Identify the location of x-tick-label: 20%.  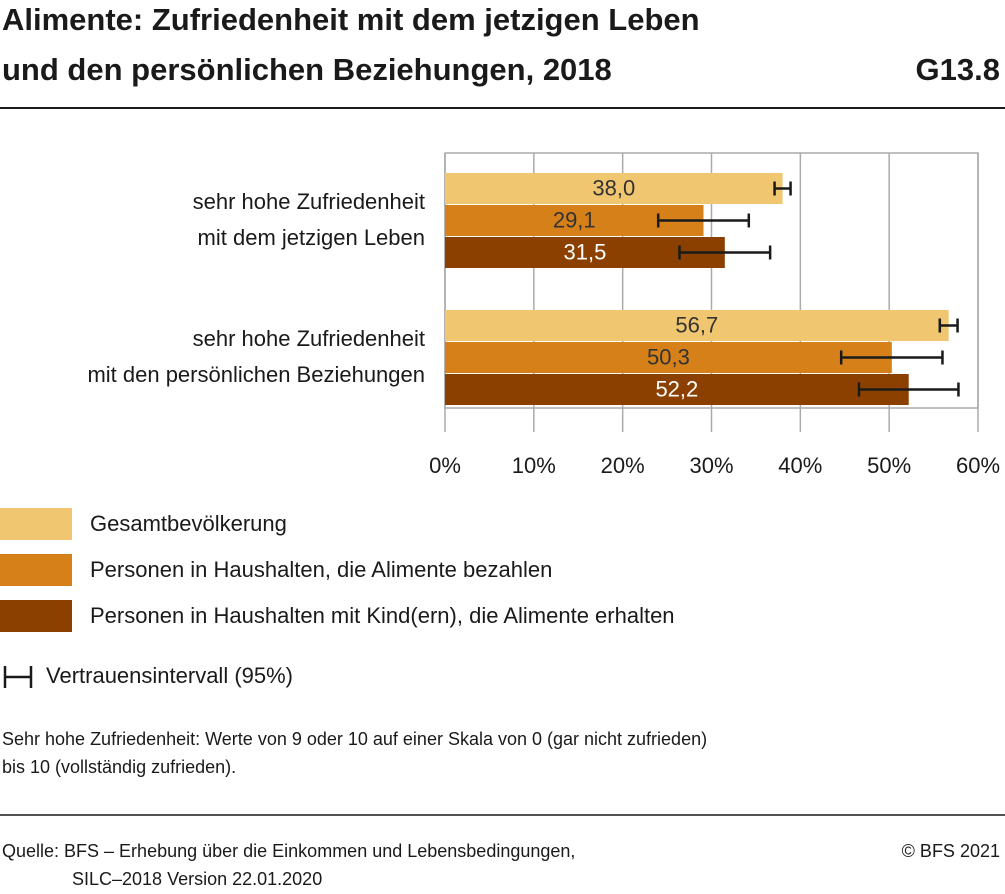
(623, 465).